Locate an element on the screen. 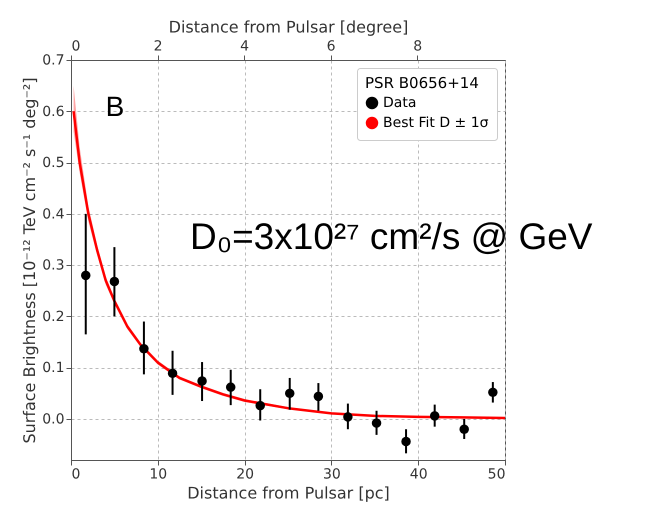  x-tick-label: 0 is located at coordinates (76, 474).